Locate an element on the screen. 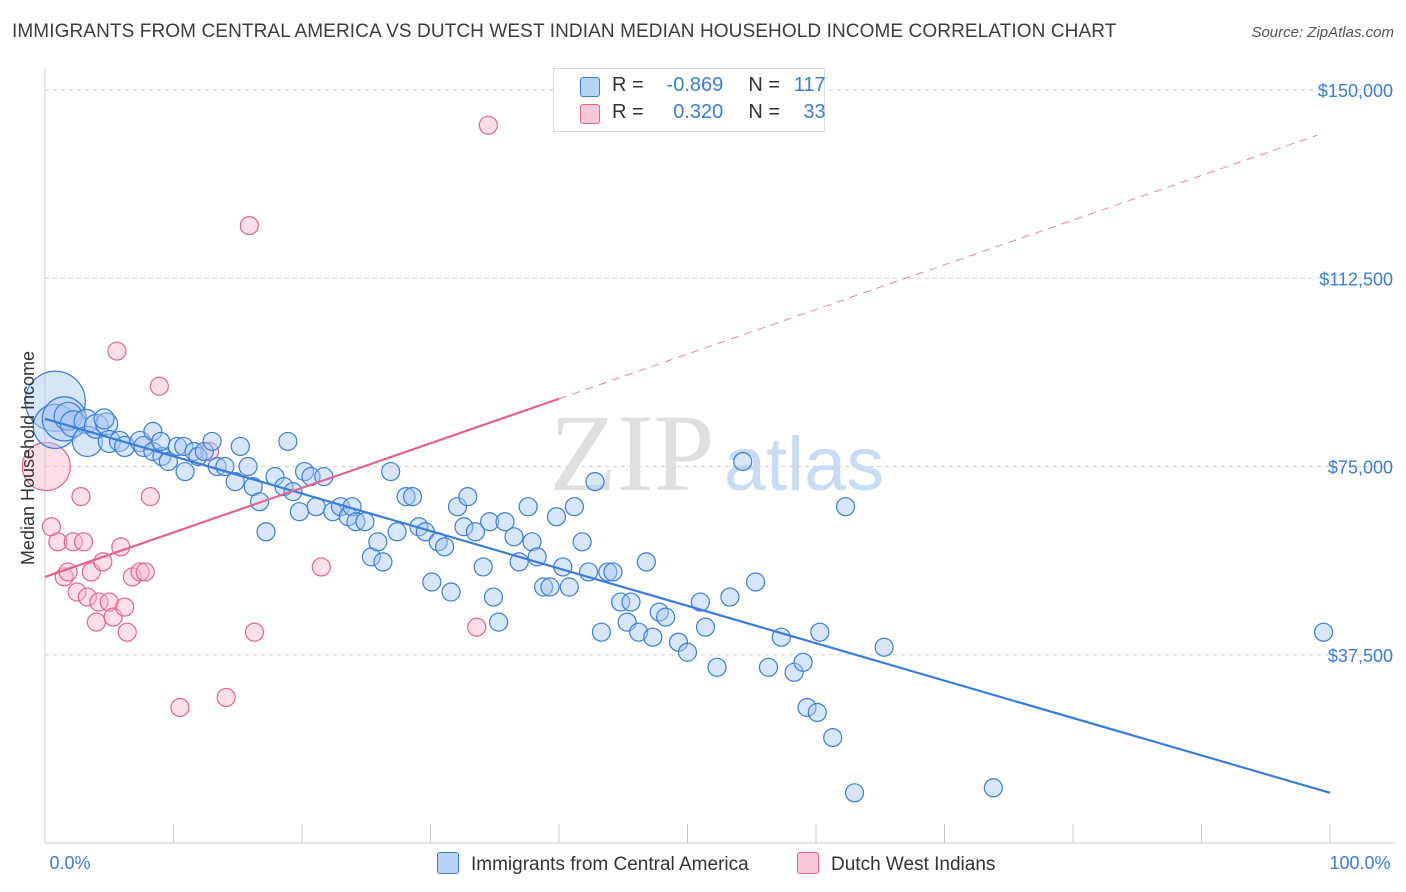 The width and height of the screenshot is (1406, 892). legend-swatch-pink is located at coordinates (590, 114).